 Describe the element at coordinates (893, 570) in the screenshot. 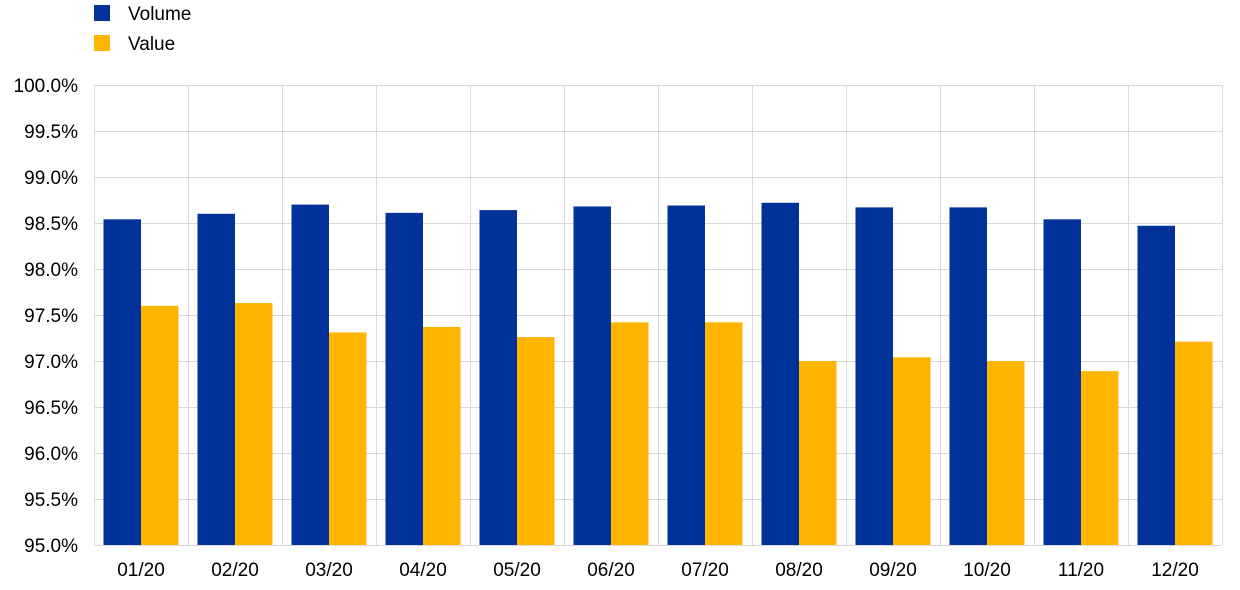

I see `x-tick-label: 09/20` at that location.